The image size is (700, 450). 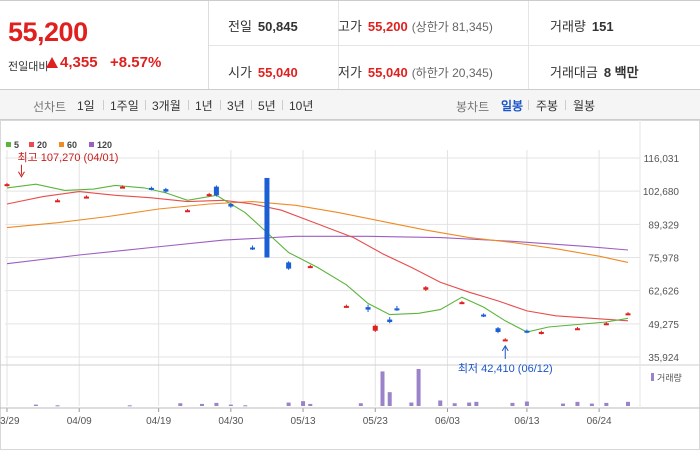 I want to click on legend-label: 5, so click(x=16, y=145).